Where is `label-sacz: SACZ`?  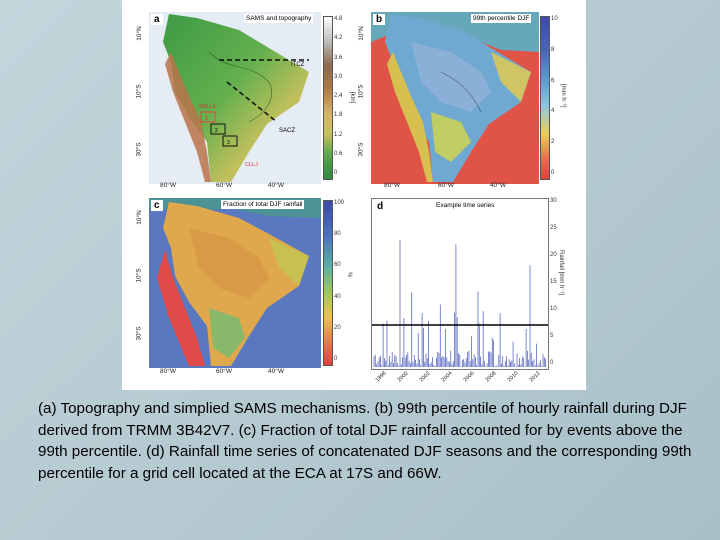 label-sacz: SACZ is located at coordinates (287, 131).